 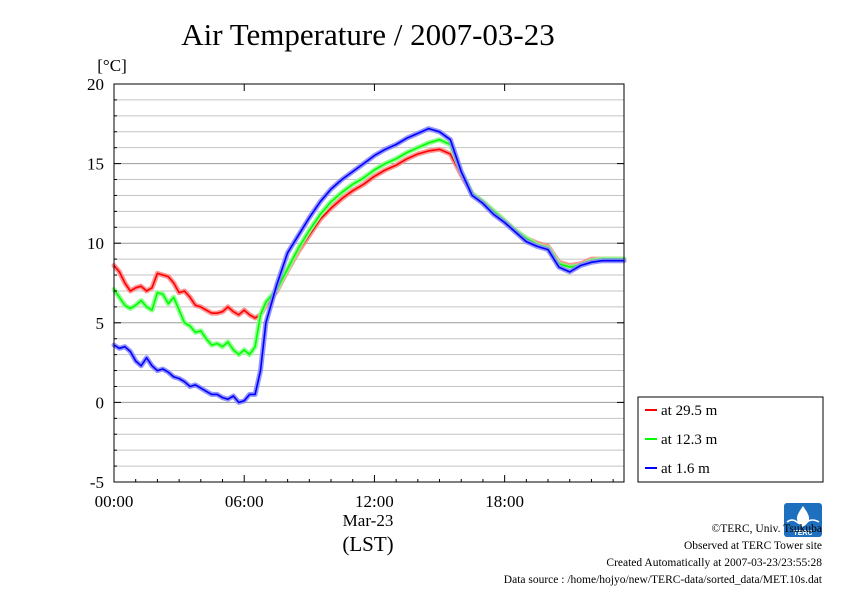 I want to click on y-tick-label: 10, so click(x=95, y=243).